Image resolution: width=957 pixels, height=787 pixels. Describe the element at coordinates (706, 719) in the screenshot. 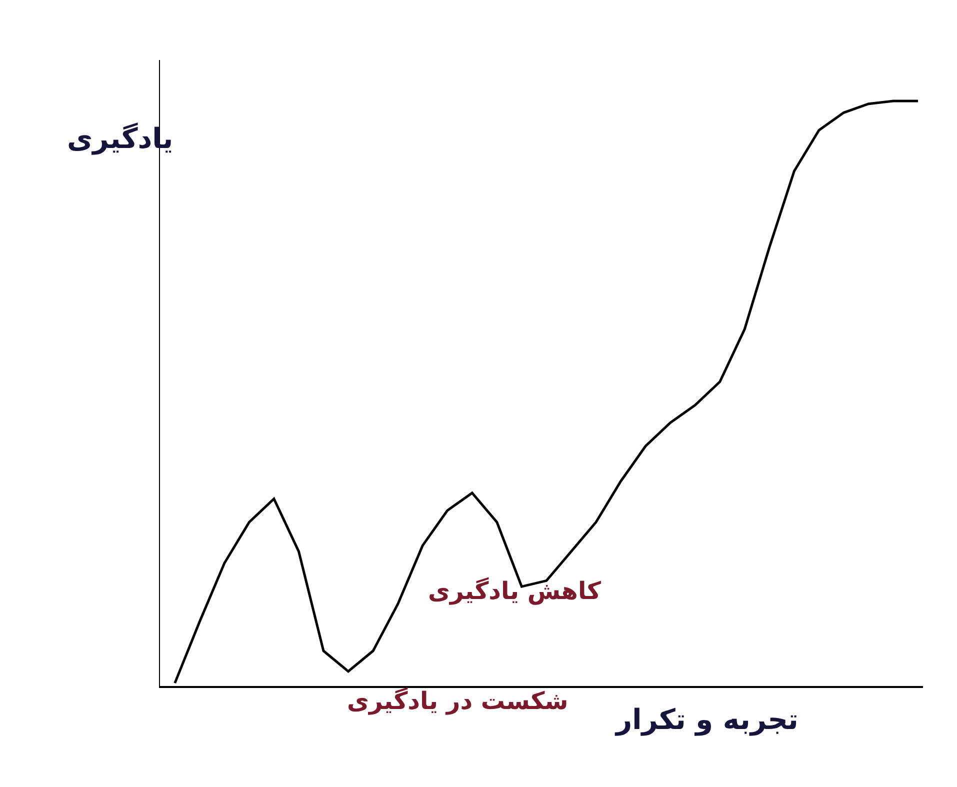

I see `x-axis-title: تجربه و تکرار` at that location.